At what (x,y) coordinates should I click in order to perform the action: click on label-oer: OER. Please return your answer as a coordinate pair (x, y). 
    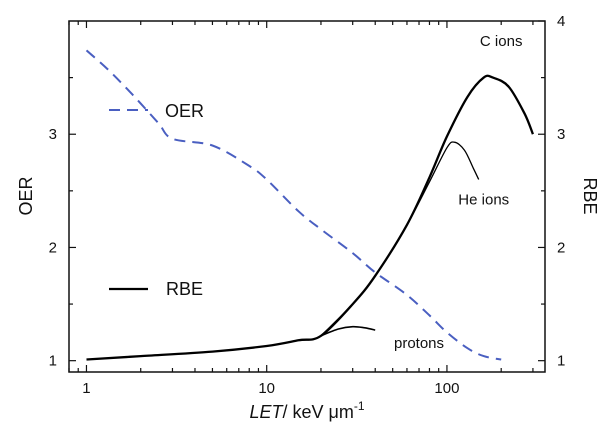
    Looking at the image, I should click on (184, 111).